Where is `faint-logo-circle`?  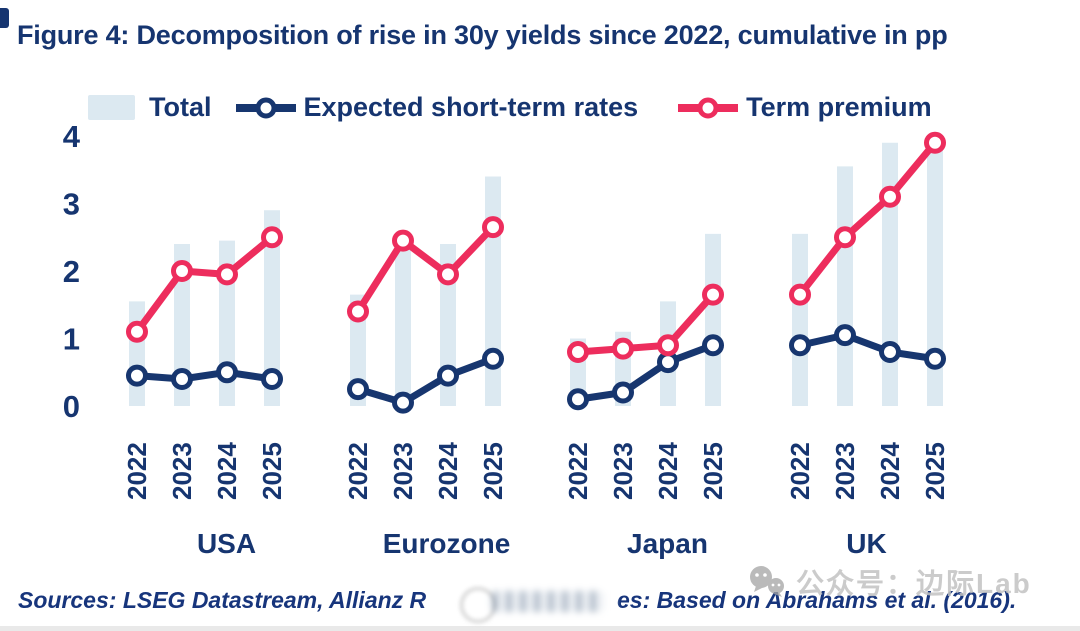 faint-logo-circle is located at coordinates (478, 605).